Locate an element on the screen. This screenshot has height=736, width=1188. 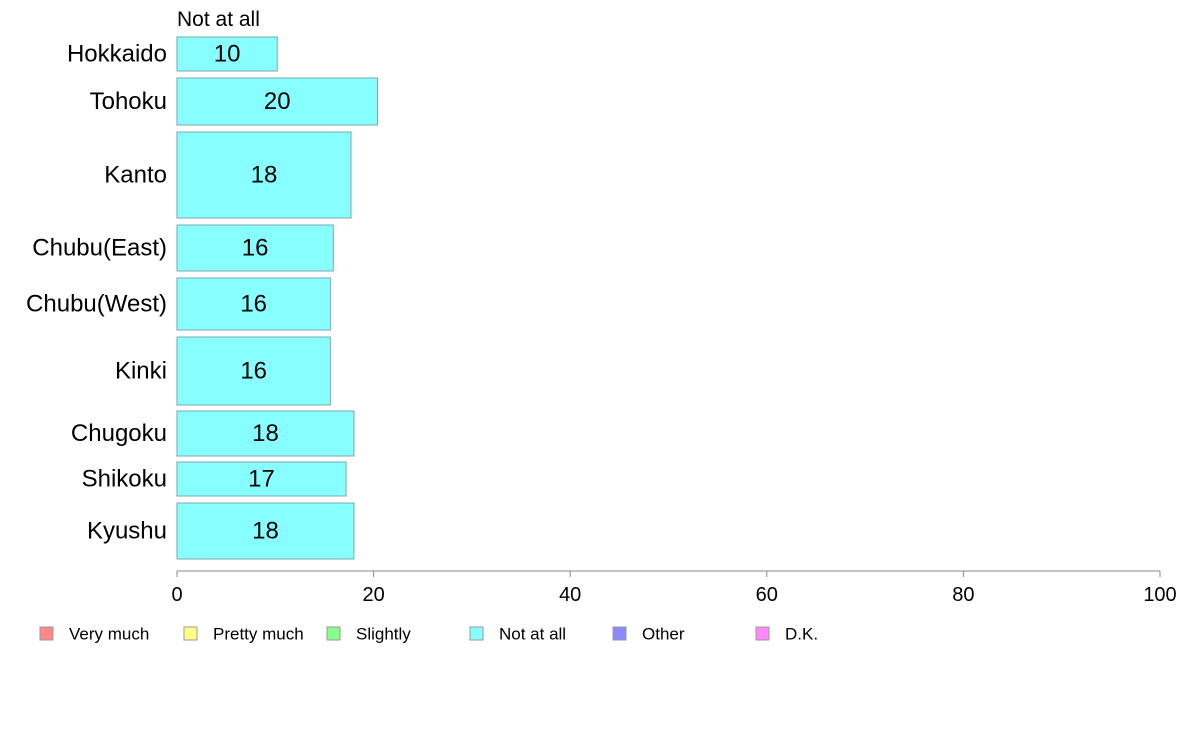
data-label-kyushu: 18 is located at coordinates (265, 531).